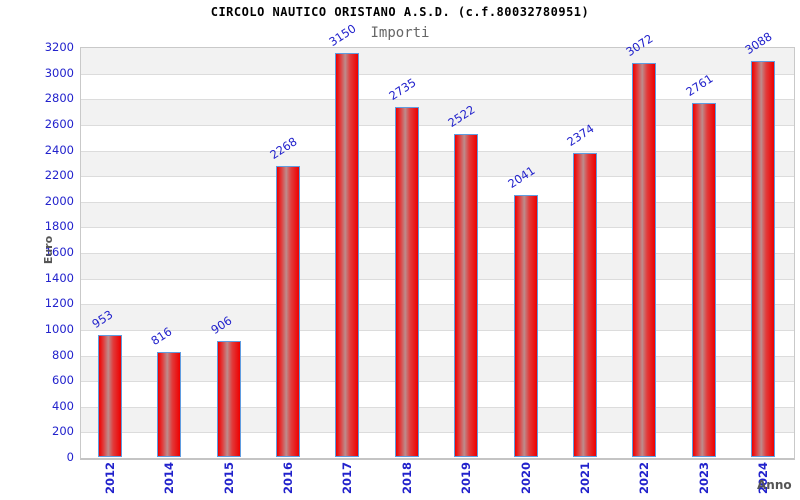 The image size is (800, 500). Describe the element at coordinates (63, 431) in the screenshot. I see `y-tick-label: 200` at that location.